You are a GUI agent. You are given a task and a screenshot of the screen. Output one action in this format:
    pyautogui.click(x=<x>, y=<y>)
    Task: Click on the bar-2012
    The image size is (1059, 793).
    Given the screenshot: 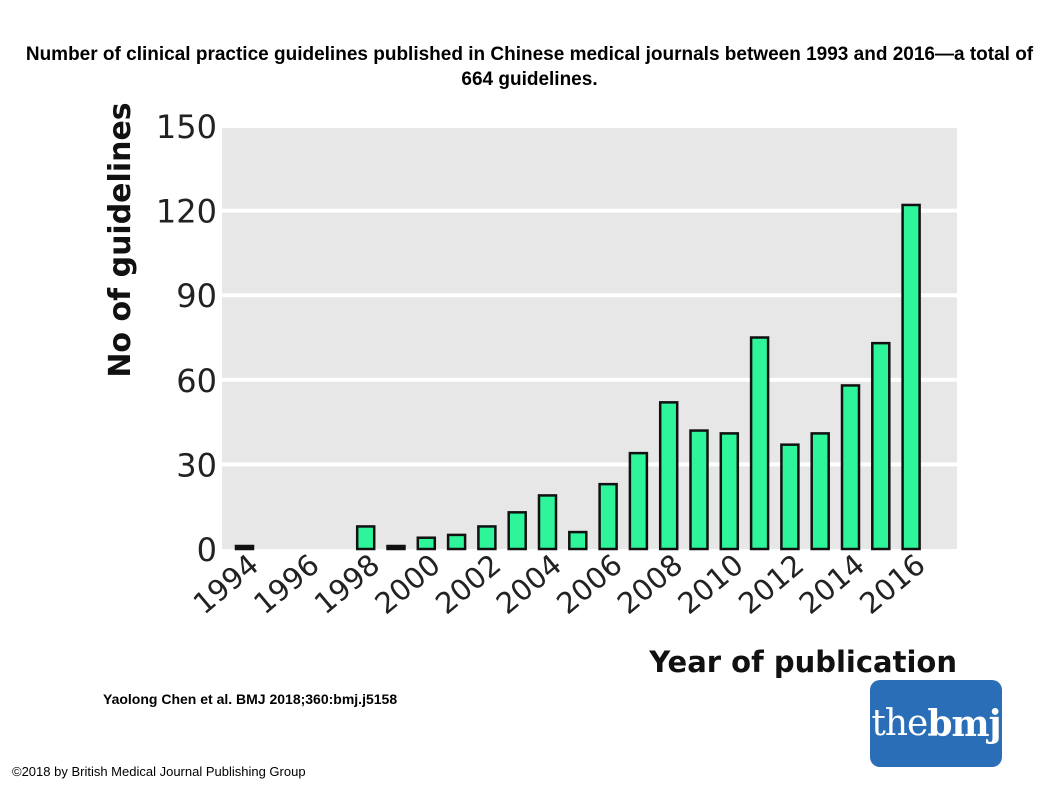 What is the action you would take?
    pyautogui.click(x=790, y=497)
    